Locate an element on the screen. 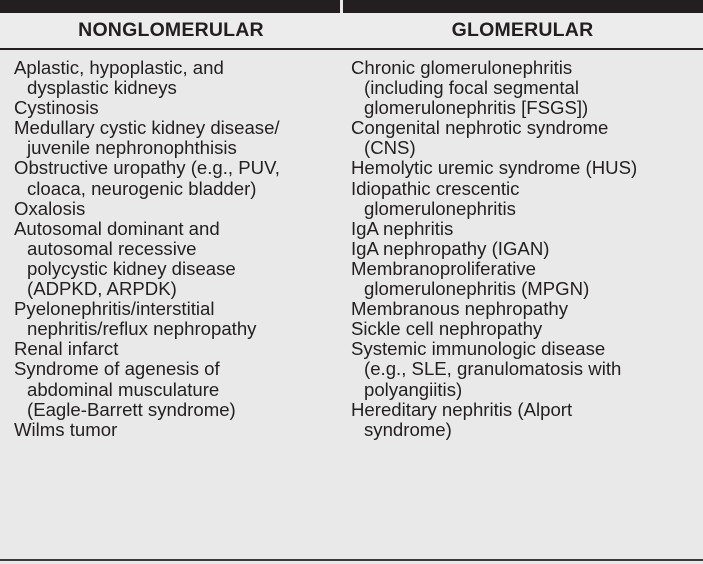  glomerular-item-line: Hemolytic uremic syndrome (HUS) is located at coordinates (494, 168).